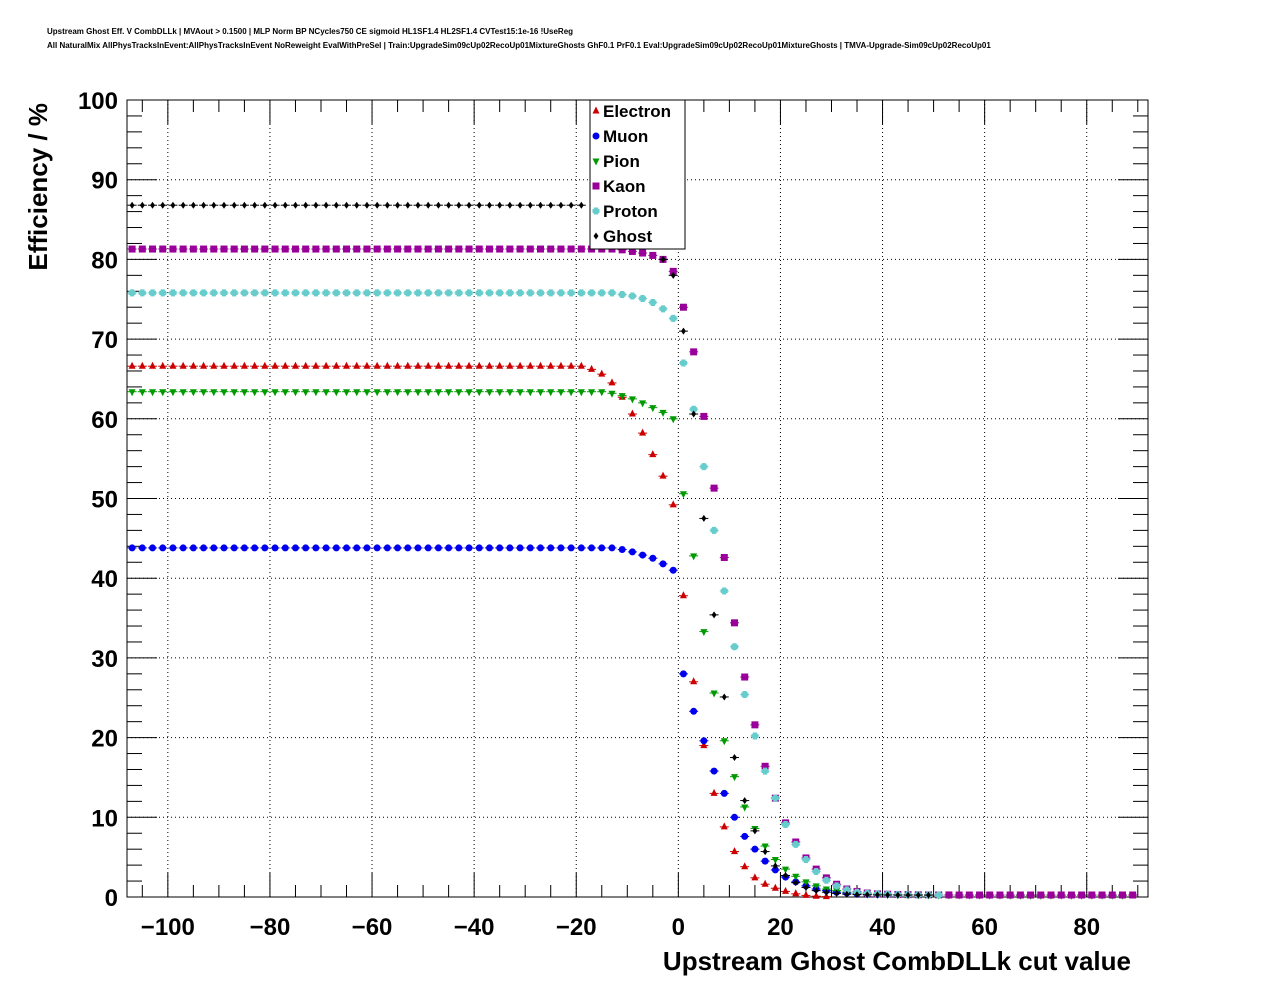  Describe the element at coordinates (270, 927) in the screenshot. I see `x-tick-label: −80` at that location.